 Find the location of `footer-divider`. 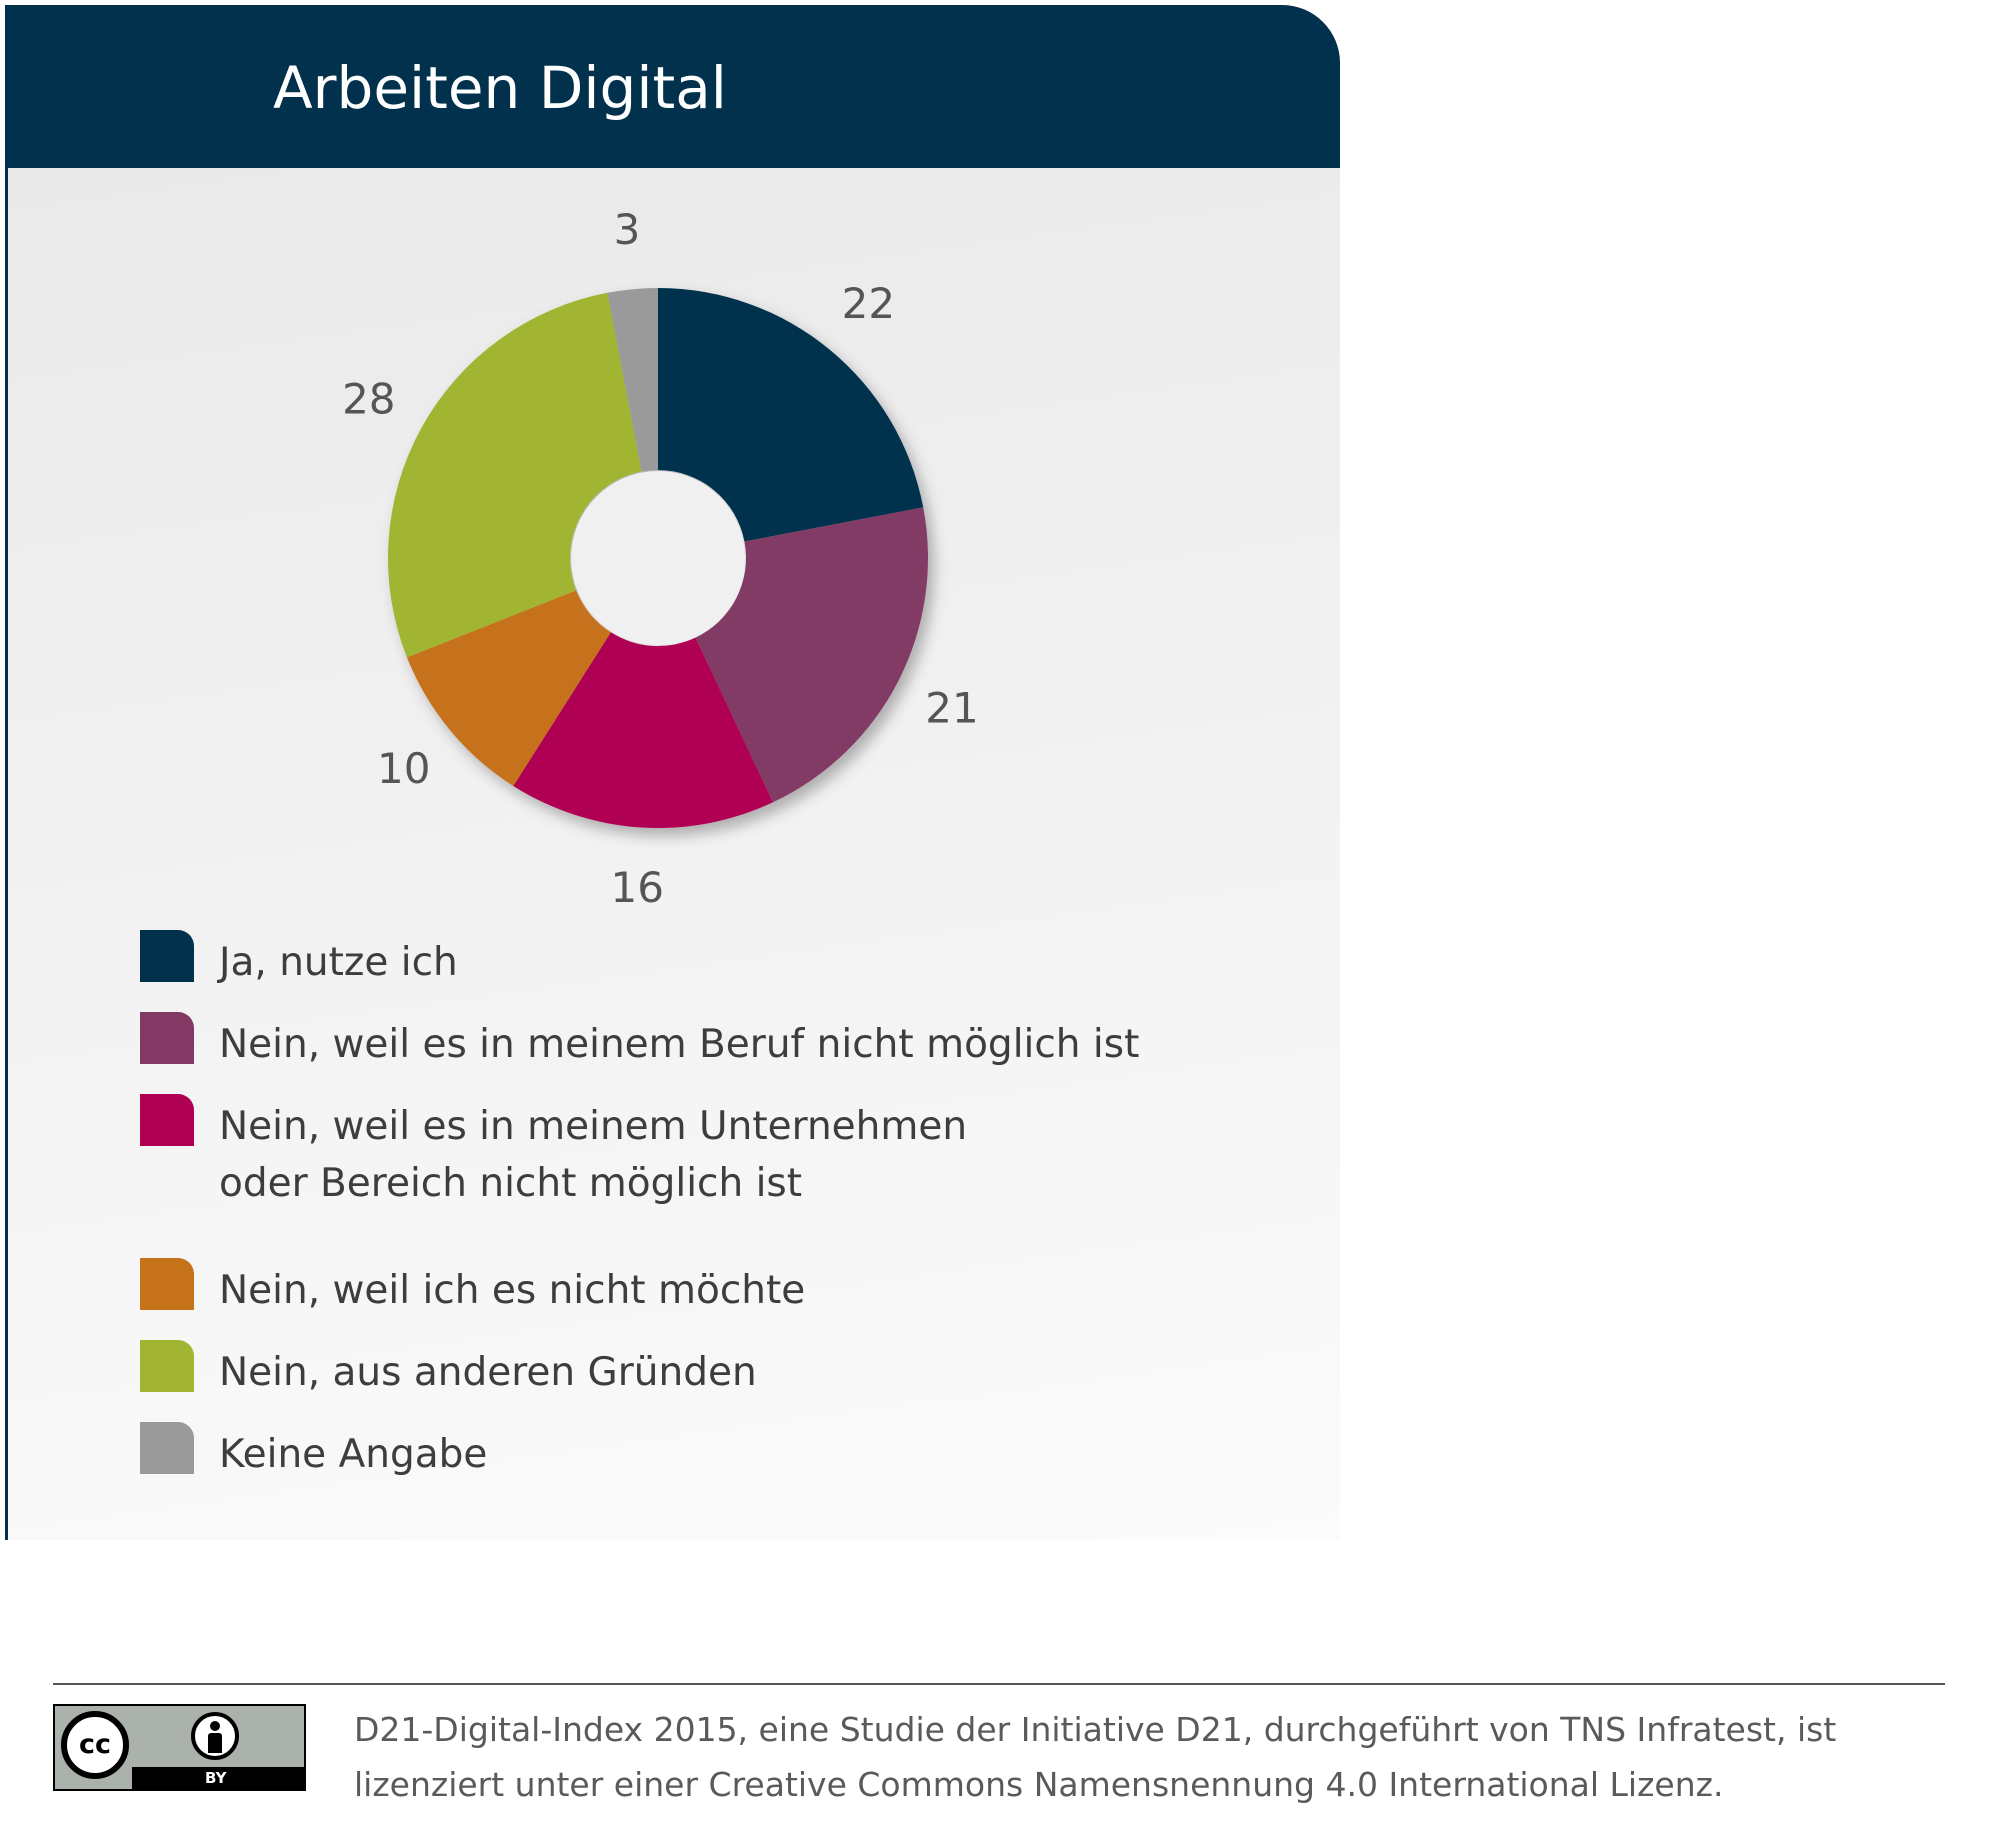

footer-divider is located at coordinates (999, 1684).